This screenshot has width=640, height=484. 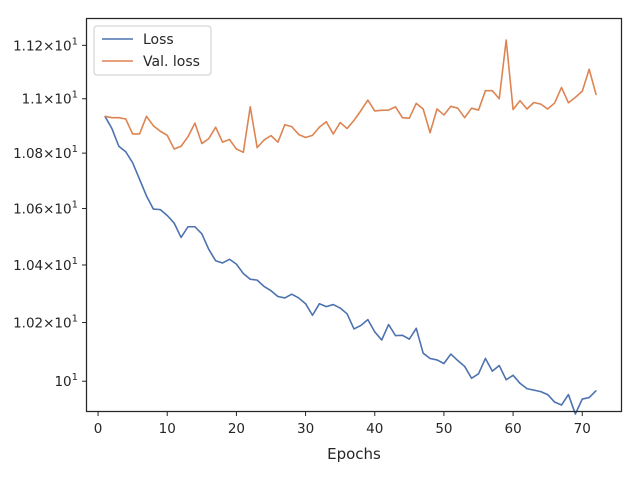 What do you see at coordinates (305, 429) in the screenshot?
I see `x-tick-label: 30` at bounding box center [305, 429].